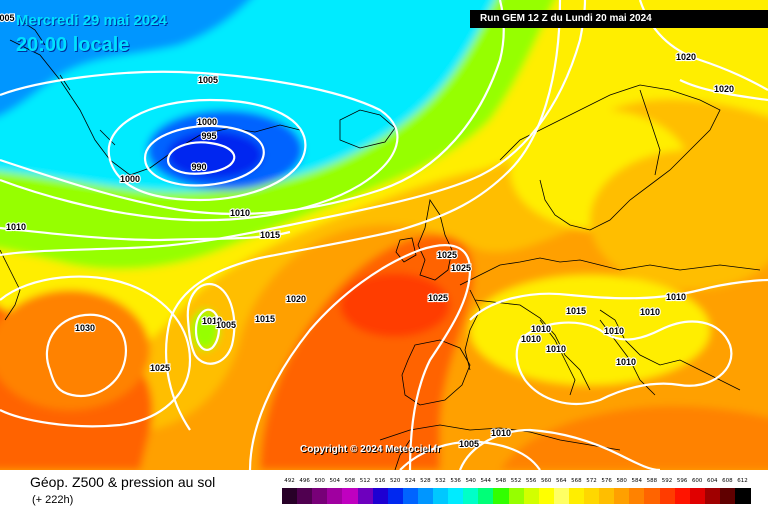 The height and width of the screenshot is (512, 768). What do you see at coordinates (470, 455) in the screenshot?
I see `isobar-1005-africa` at bounding box center [470, 455].